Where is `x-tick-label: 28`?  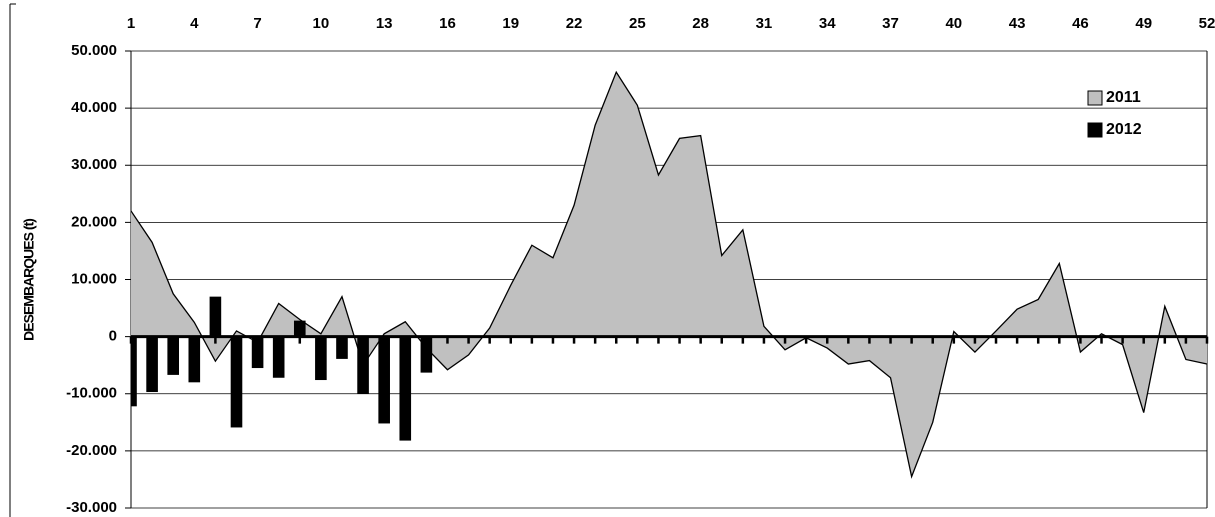 x-tick-label: 28 is located at coordinates (700, 23).